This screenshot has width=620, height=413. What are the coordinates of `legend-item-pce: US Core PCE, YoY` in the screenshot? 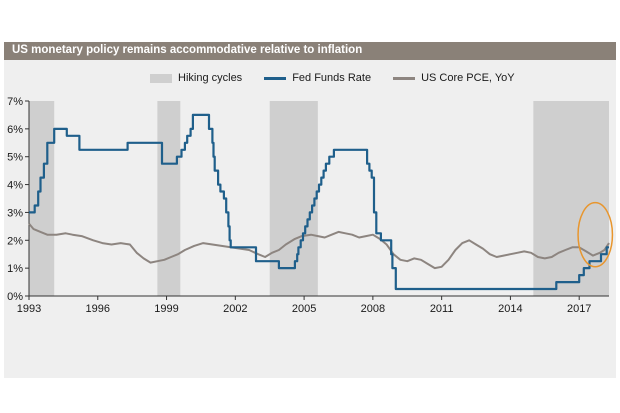 It's located at (454, 78).